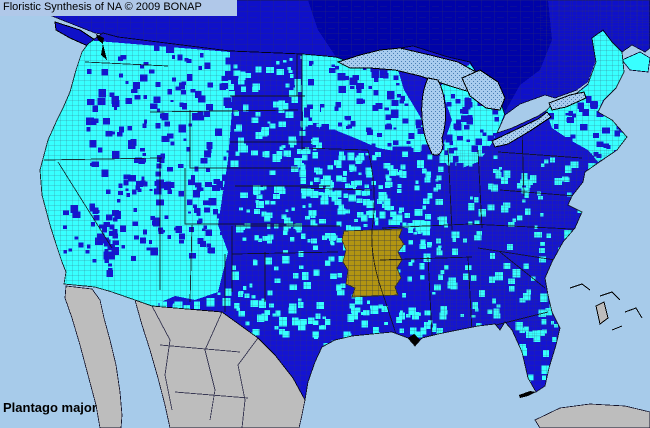 This screenshot has height=428, width=650. What do you see at coordinates (101, 47) in the screenshot?
I see `puget-sound` at bounding box center [101, 47].